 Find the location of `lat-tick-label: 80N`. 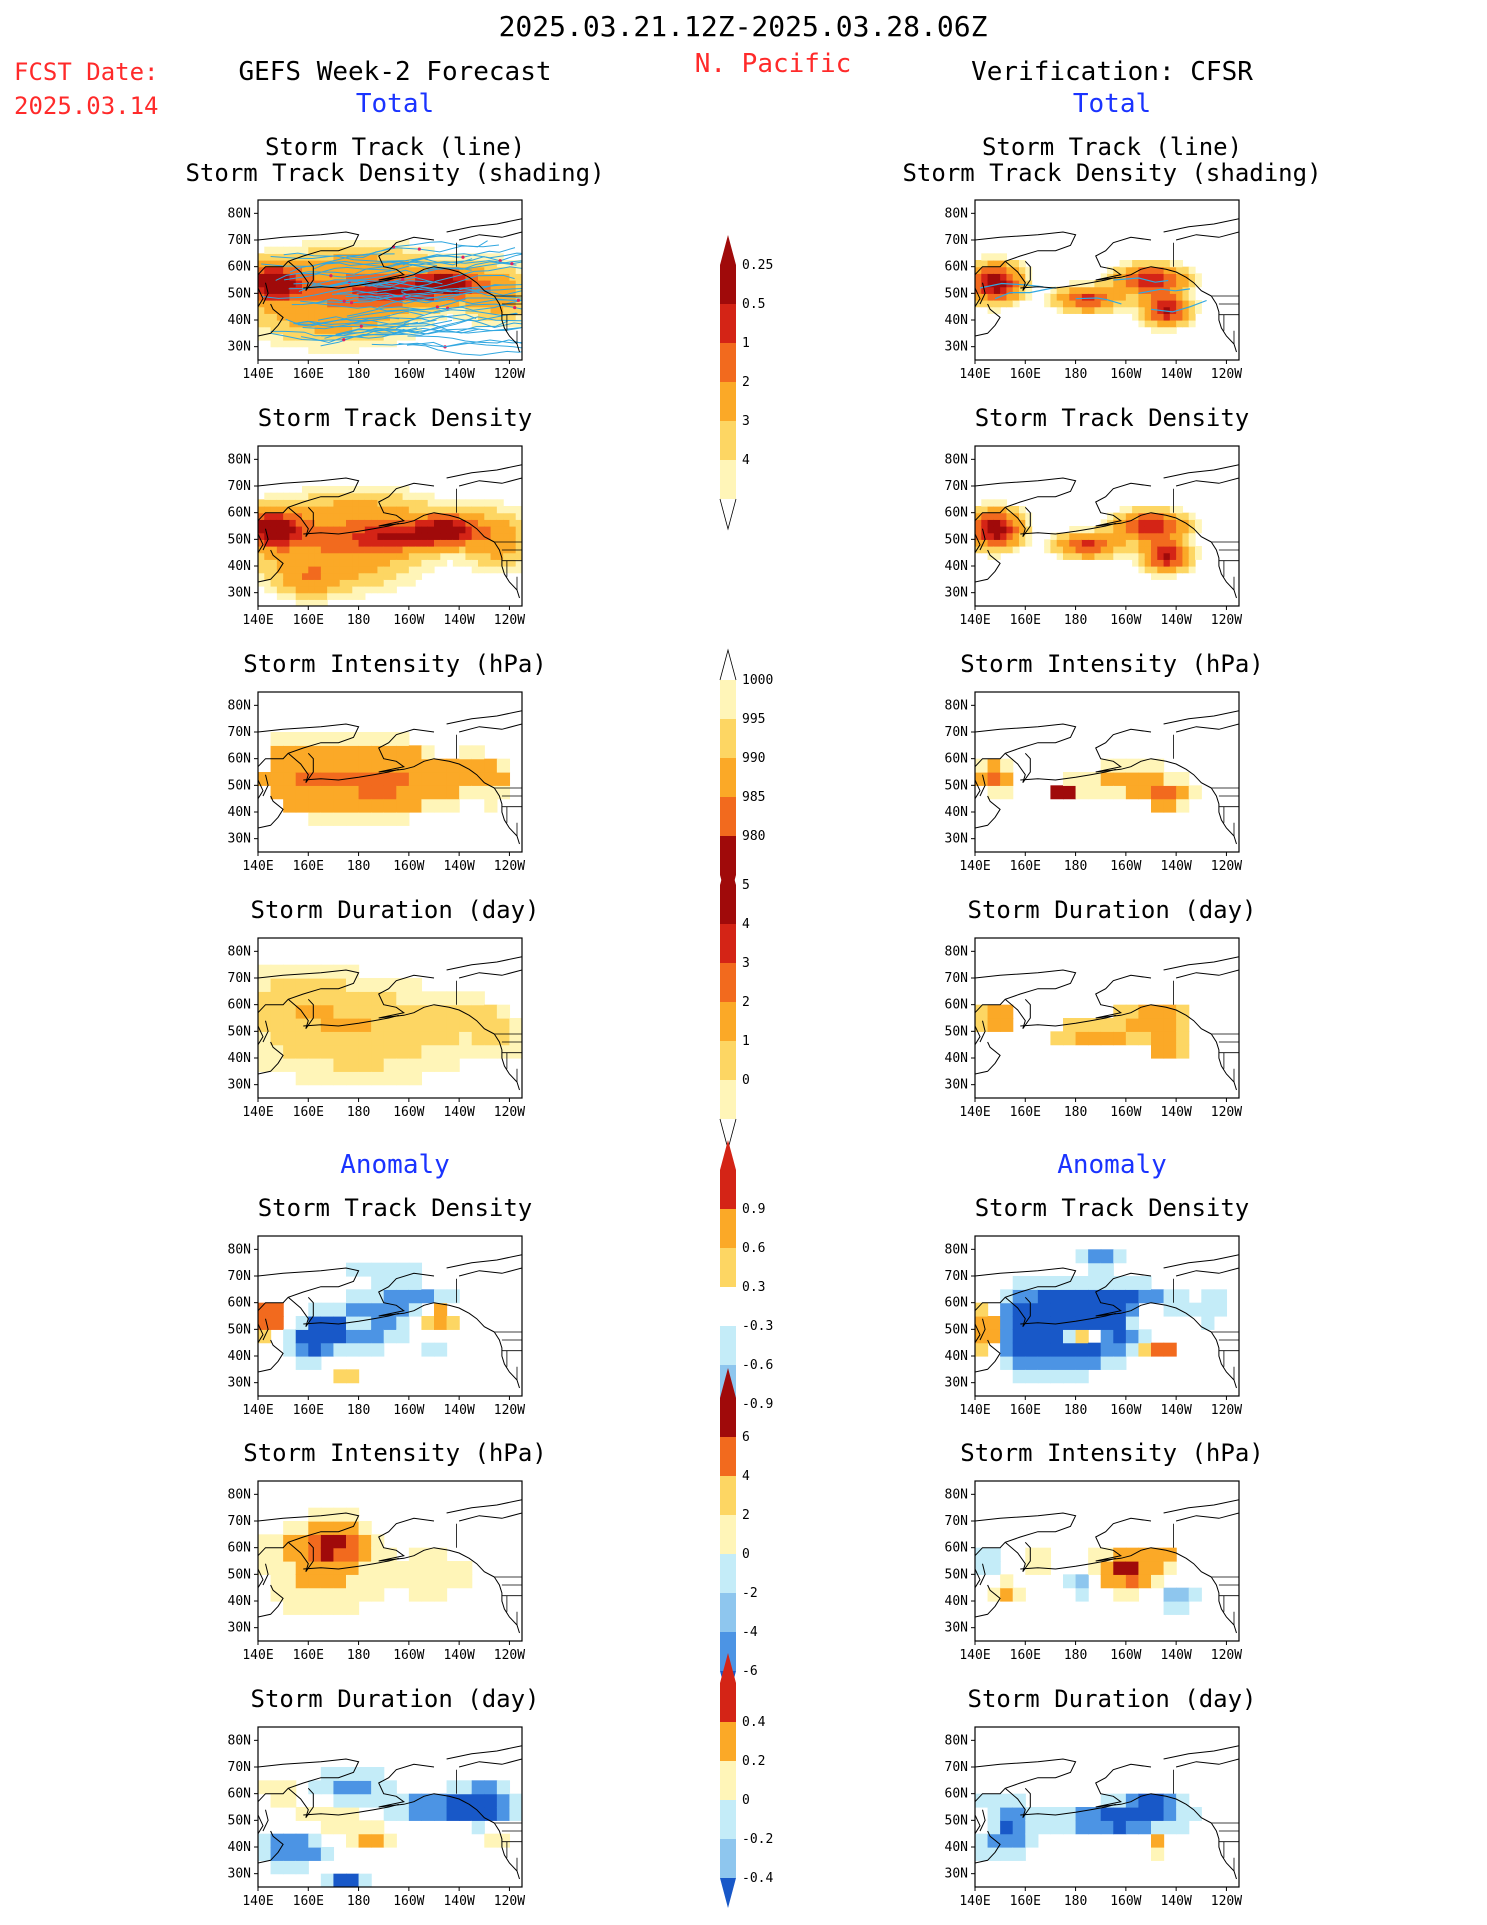

lat-tick-label: 80N is located at coordinates (239, 1740).